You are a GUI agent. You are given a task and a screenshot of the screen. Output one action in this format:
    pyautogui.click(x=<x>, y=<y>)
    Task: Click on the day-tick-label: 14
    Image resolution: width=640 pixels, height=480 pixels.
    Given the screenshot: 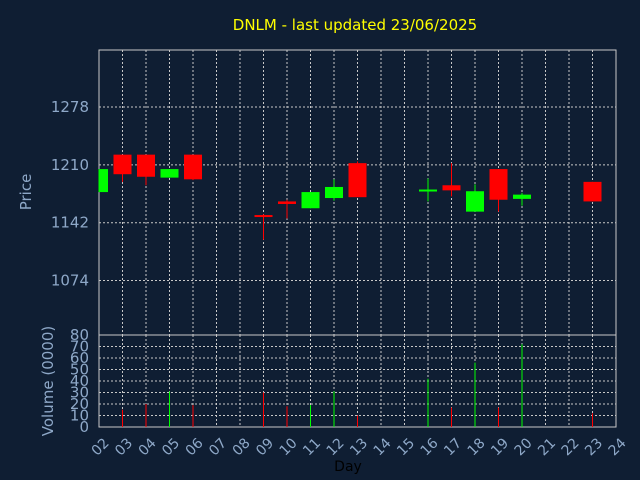 What is the action you would take?
    pyautogui.click(x=383, y=447)
    